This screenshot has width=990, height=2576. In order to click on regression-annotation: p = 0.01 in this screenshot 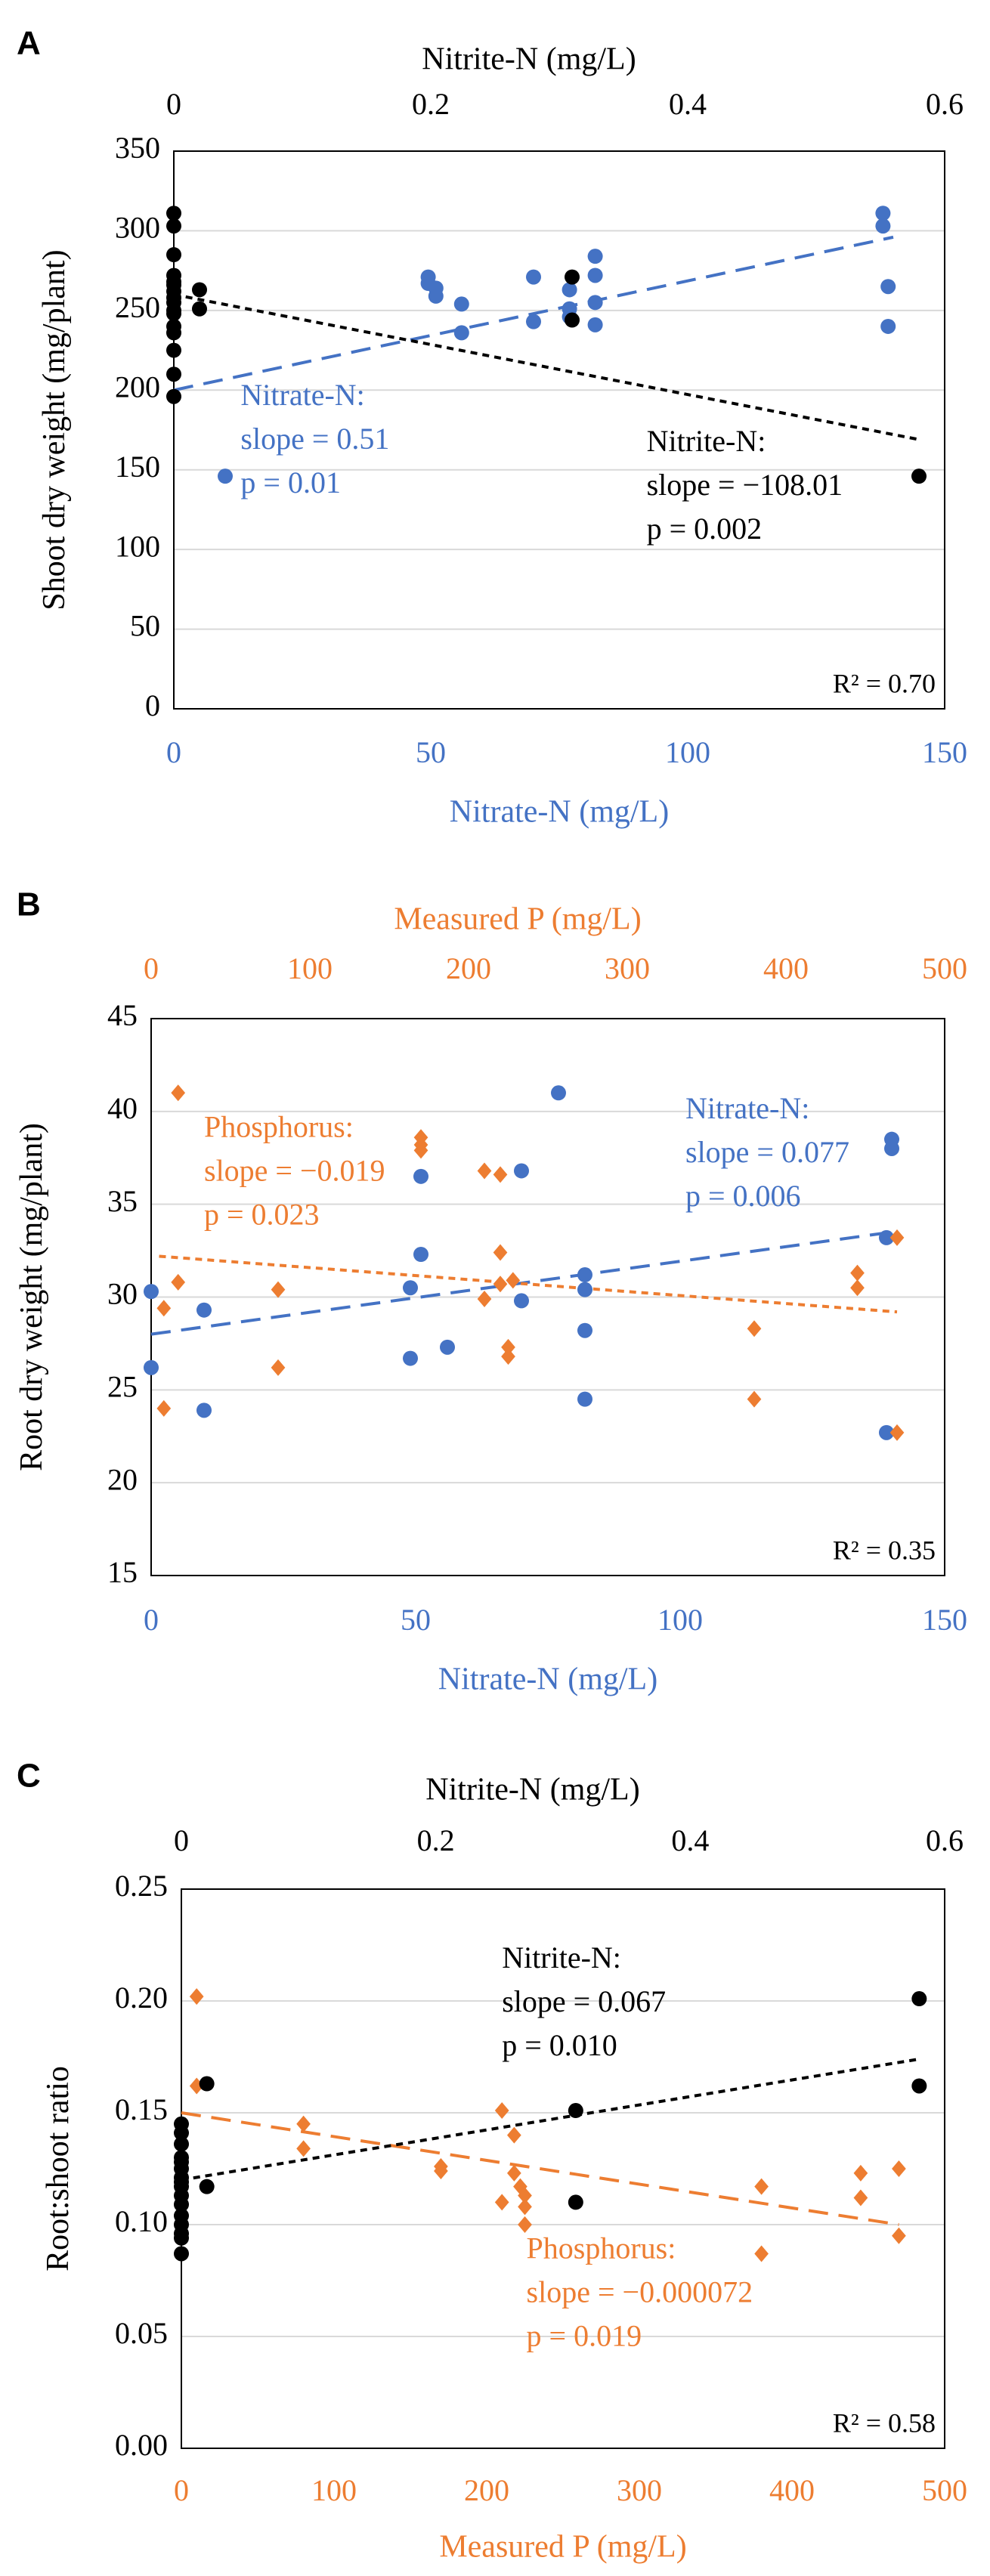, I will do `click(290, 482)`.